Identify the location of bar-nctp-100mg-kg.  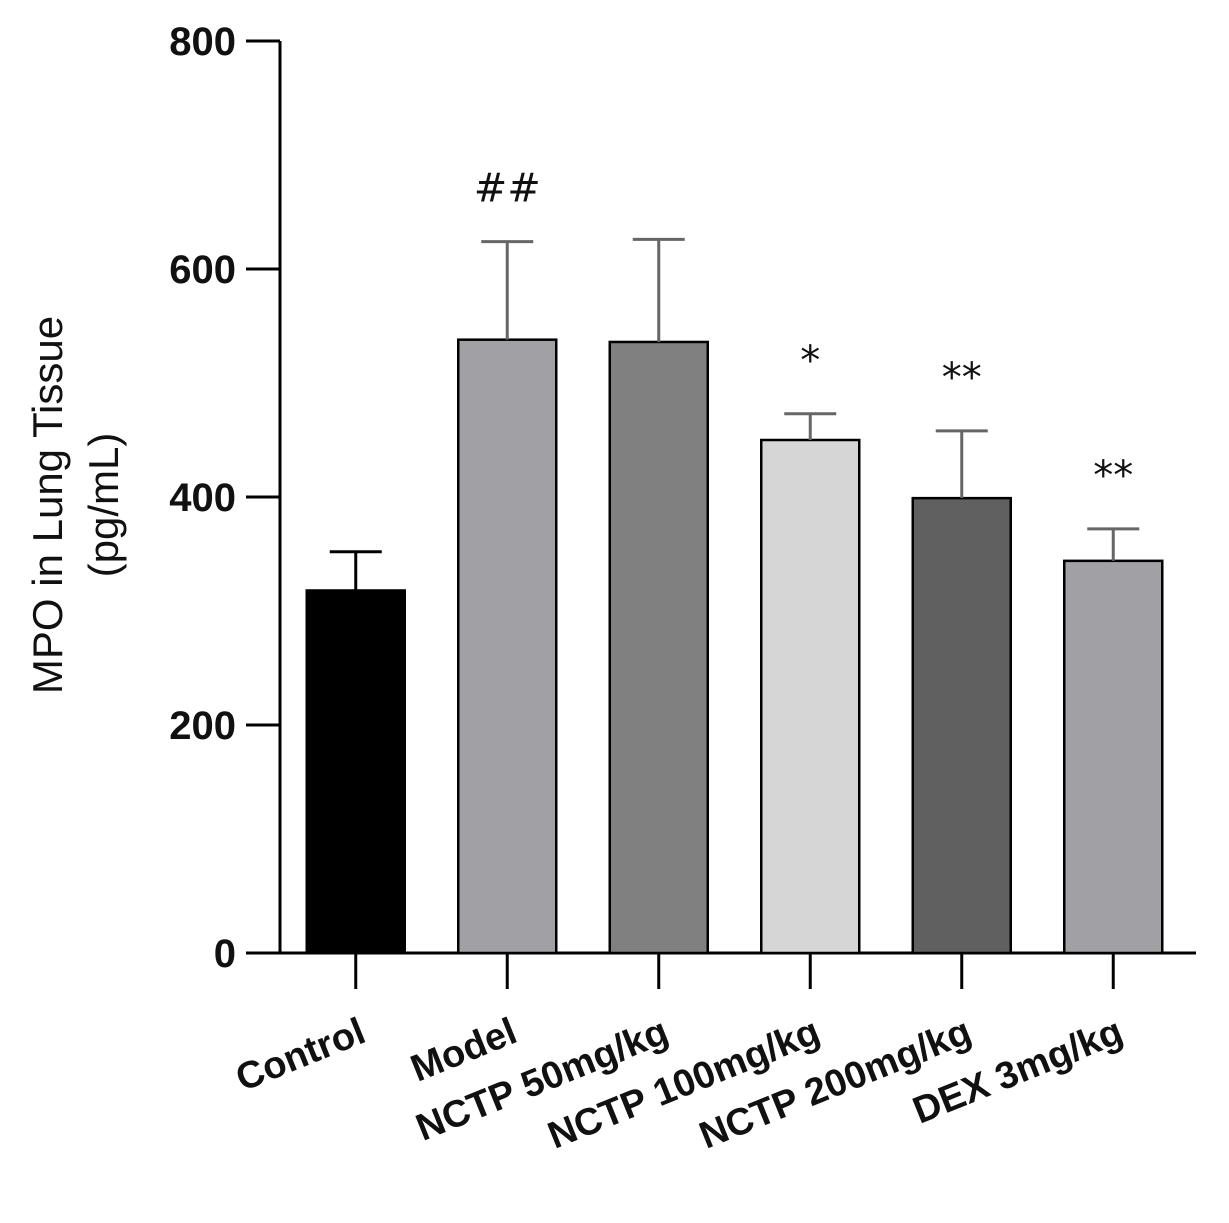
(810, 696).